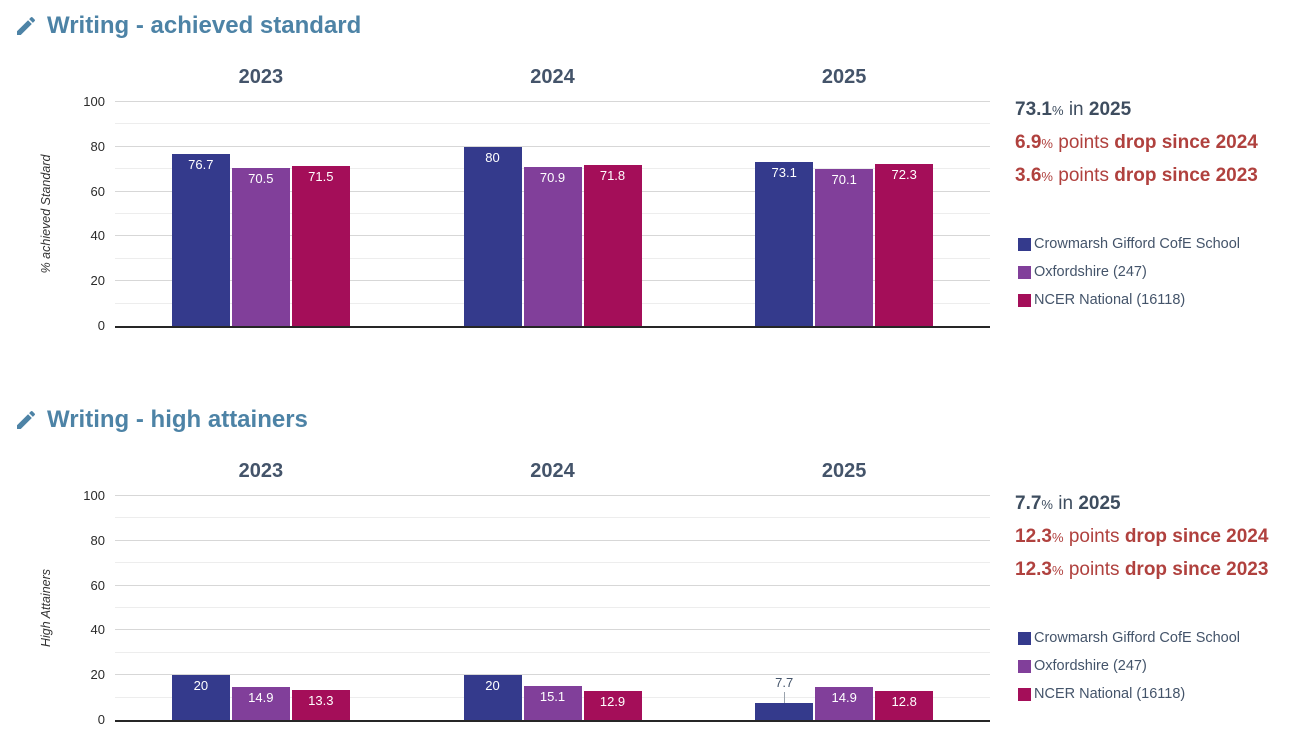  Describe the element at coordinates (1068, 503) in the screenshot. I see `headline-stat: 7.7% in 2025` at that location.